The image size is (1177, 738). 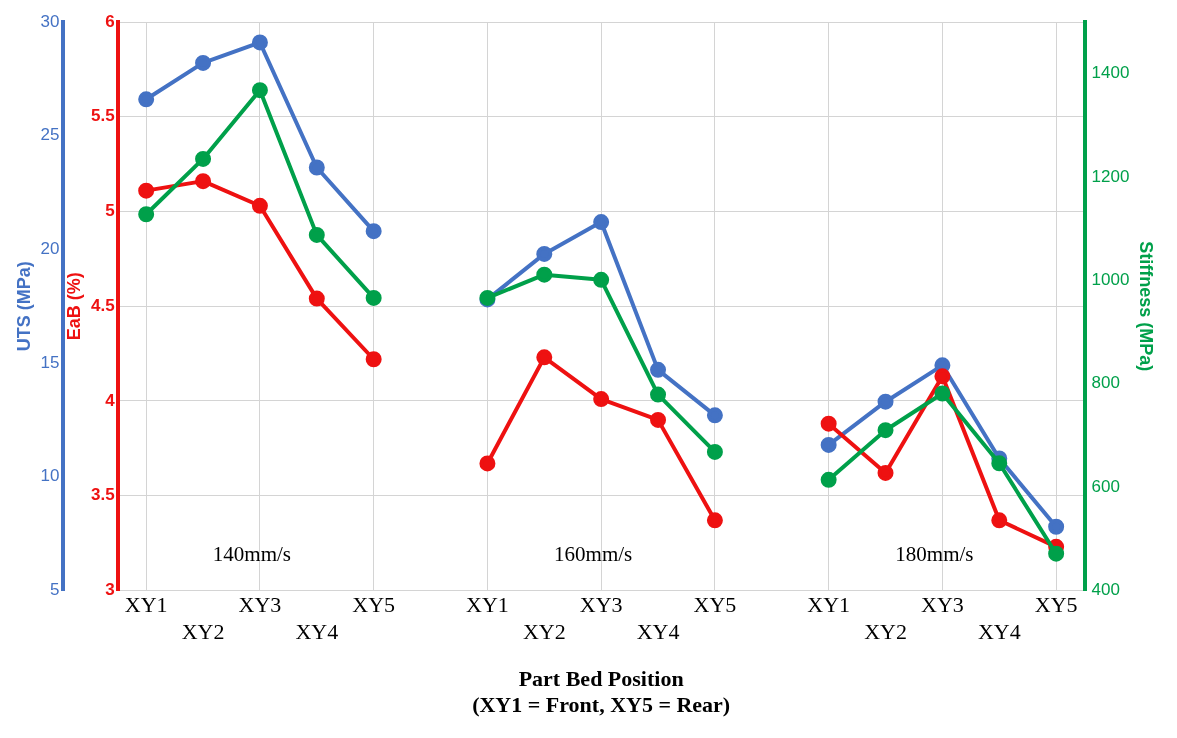 What do you see at coordinates (1105, 486) in the screenshot?
I see `y2-tick-label: 600` at bounding box center [1105, 486].